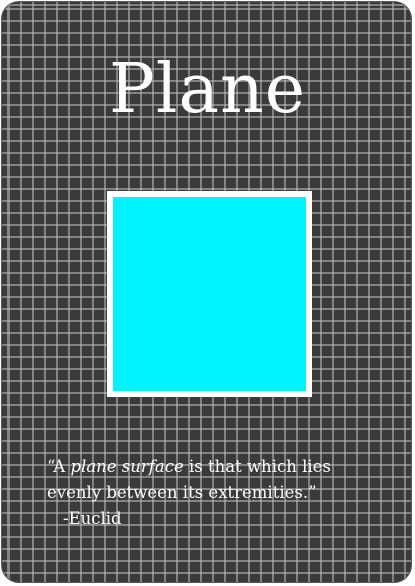 The width and height of the screenshot is (415, 586). I want to click on card-title: Plane, so click(207, 89).